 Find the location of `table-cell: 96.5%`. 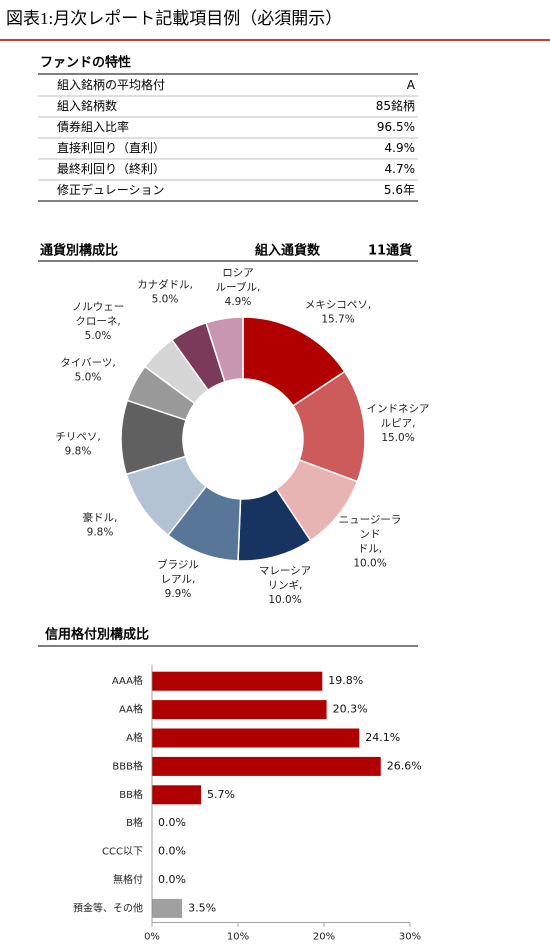

table-cell: 96.5% is located at coordinates (396, 127).